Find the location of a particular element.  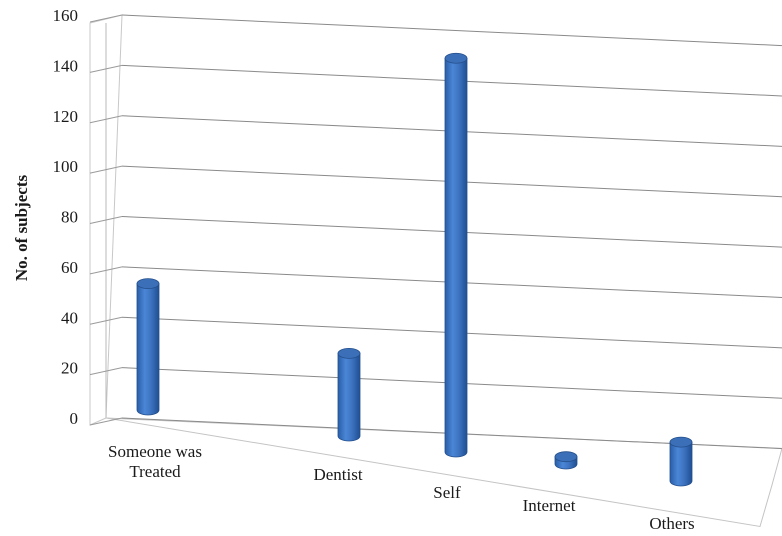

y-tick-label: 40 is located at coordinates (69, 317).